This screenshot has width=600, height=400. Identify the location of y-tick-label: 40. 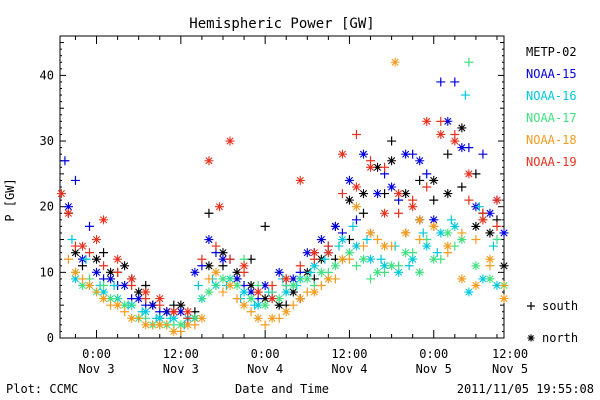
(47, 75).